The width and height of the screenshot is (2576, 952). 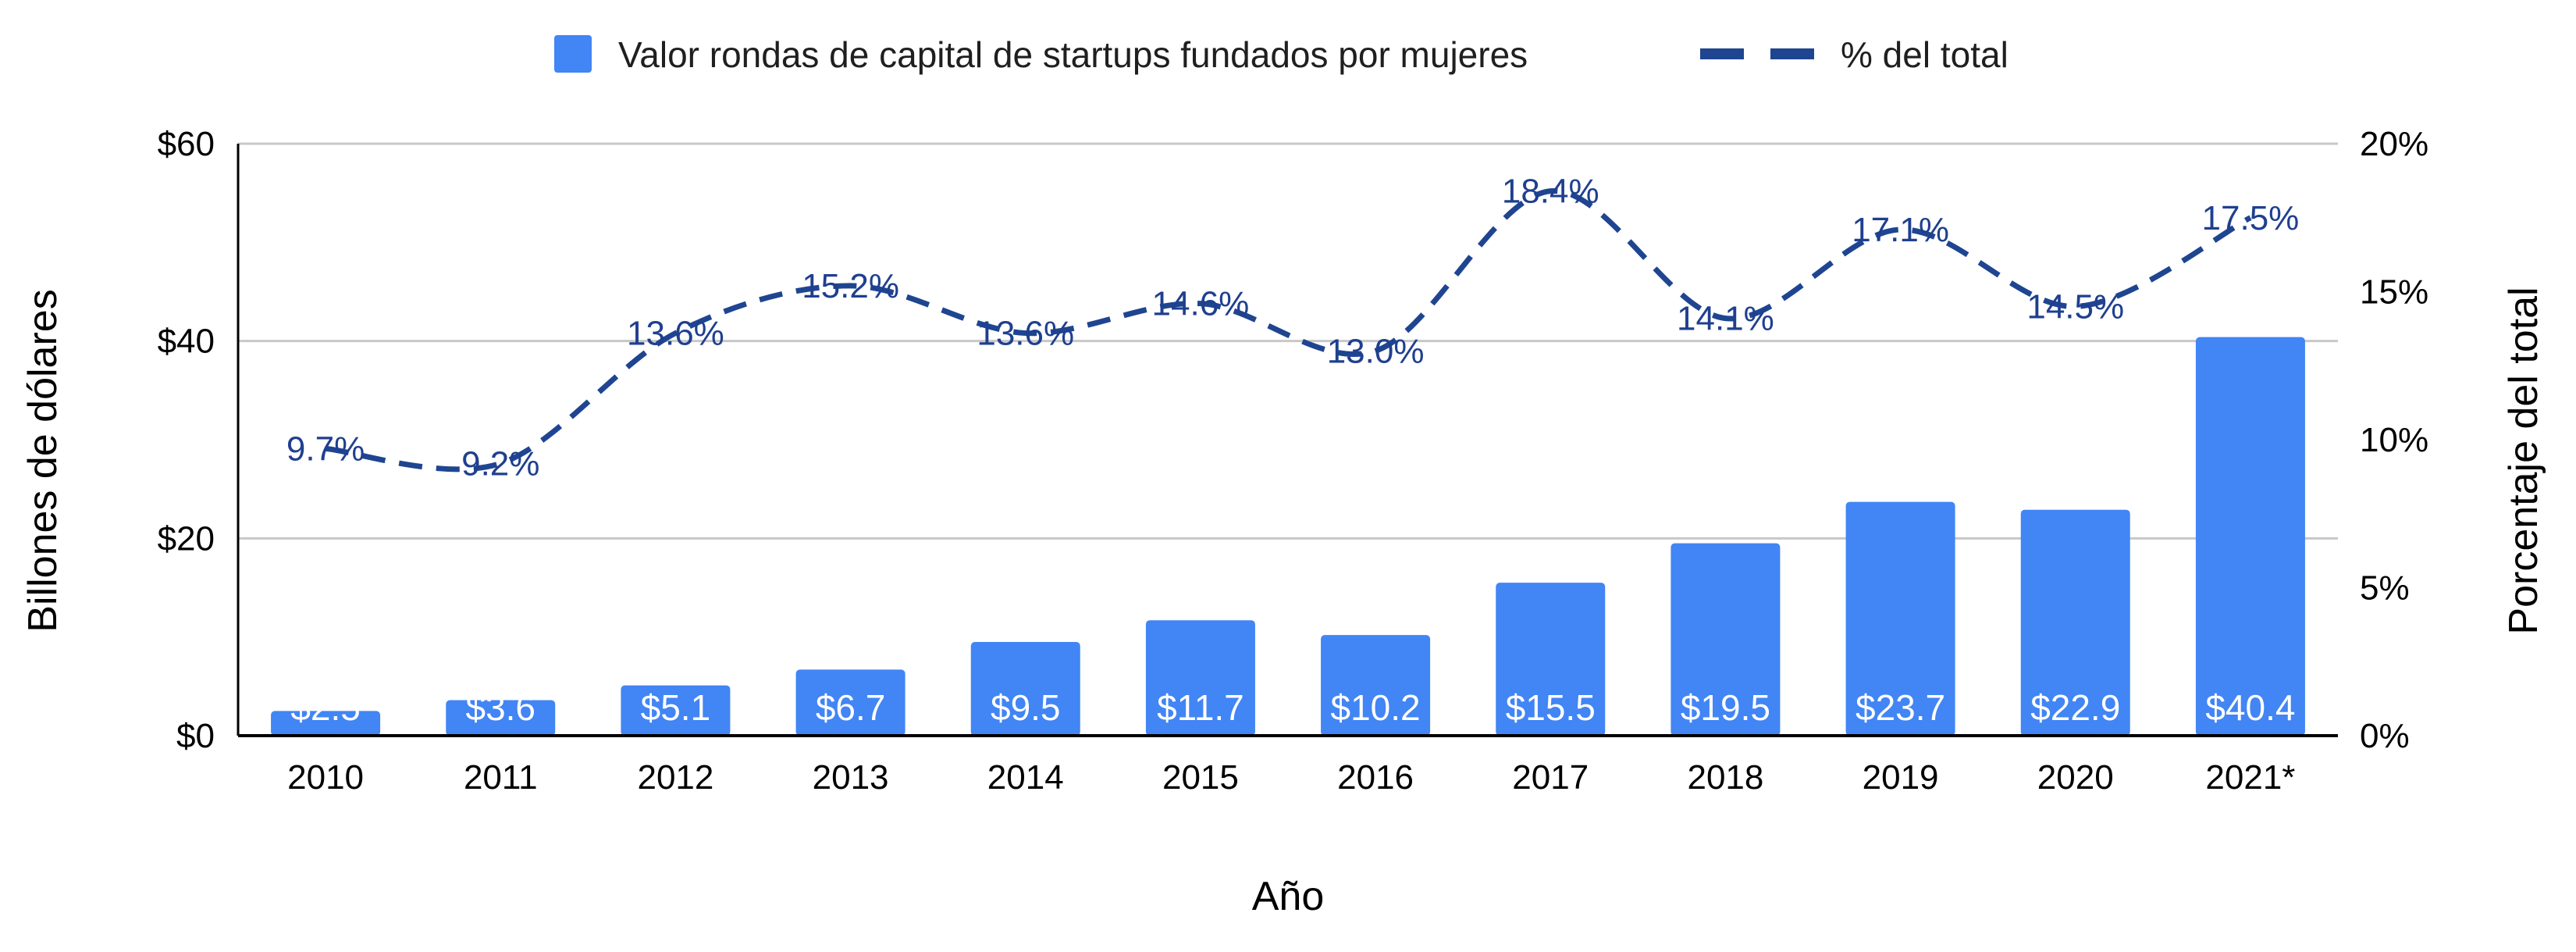 What do you see at coordinates (2385, 588) in the screenshot?
I see `y2-tick-label: 5%` at bounding box center [2385, 588].